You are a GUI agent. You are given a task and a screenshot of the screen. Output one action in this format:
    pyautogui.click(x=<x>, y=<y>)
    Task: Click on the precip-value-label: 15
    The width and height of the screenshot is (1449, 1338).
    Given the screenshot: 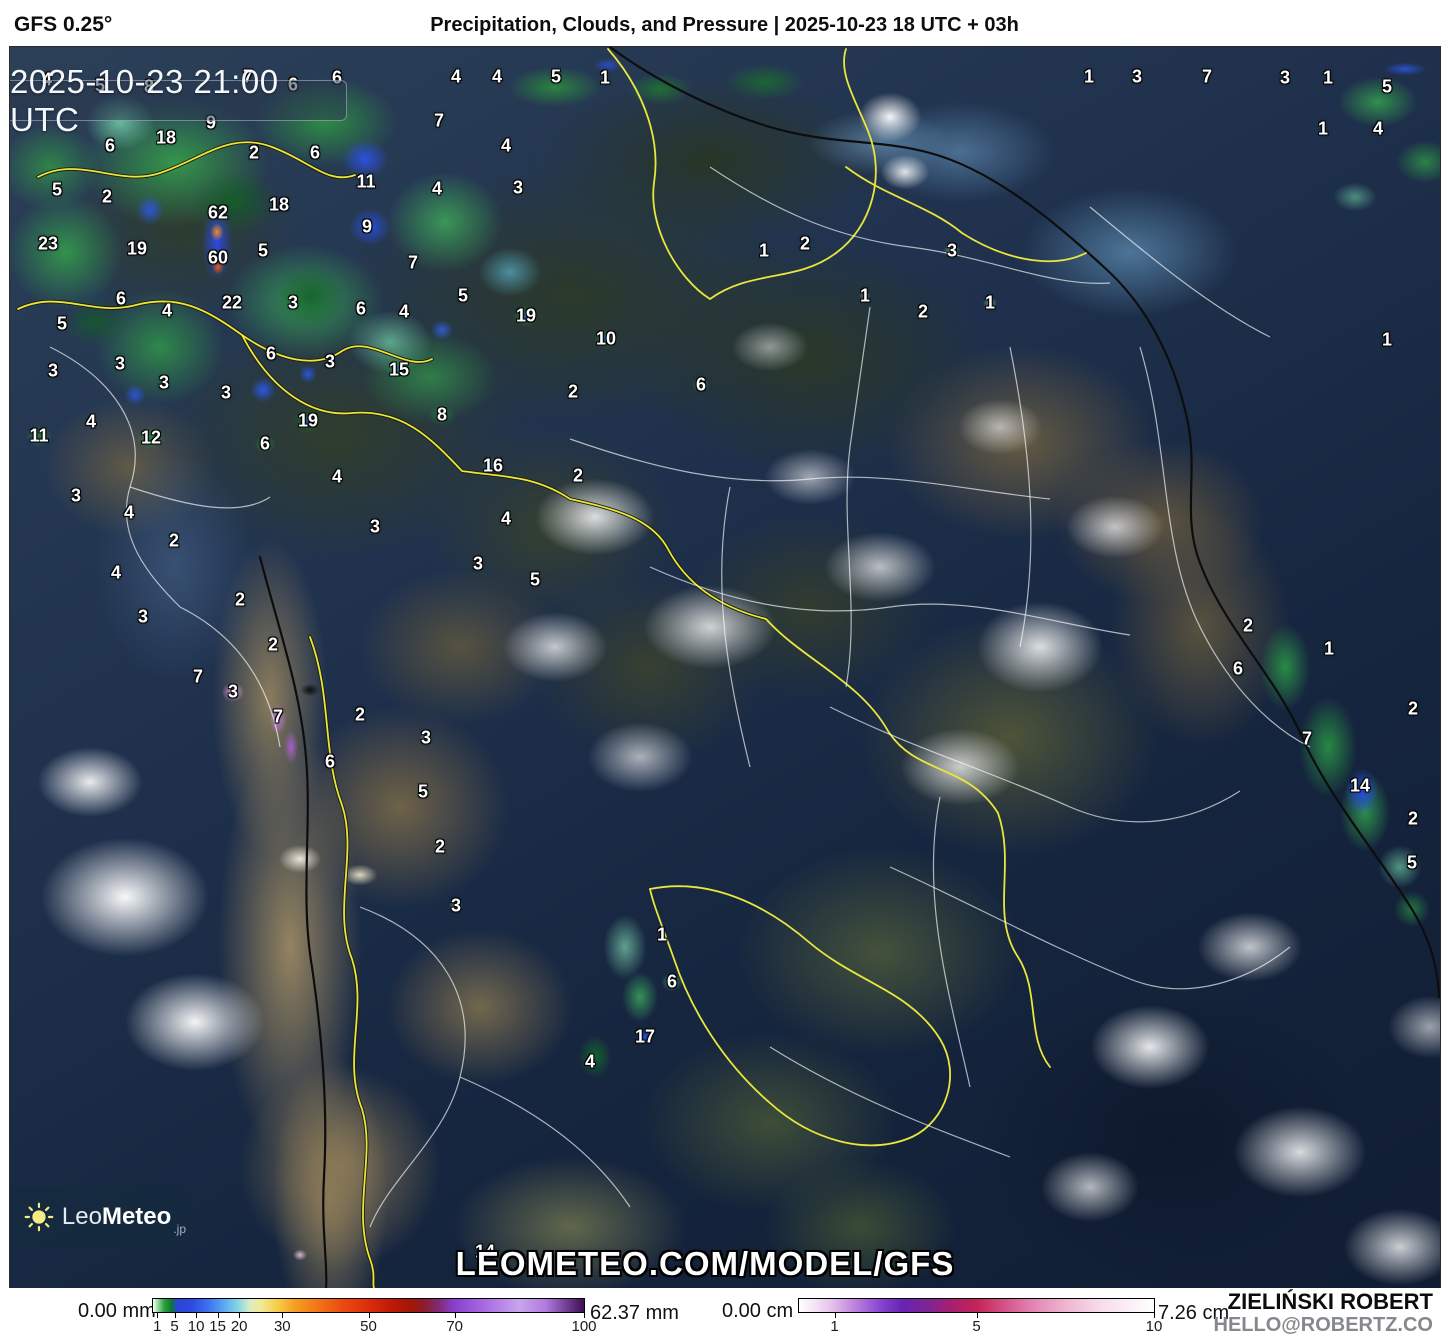 What is the action you would take?
    pyautogui.click(x=399, y=369)
    